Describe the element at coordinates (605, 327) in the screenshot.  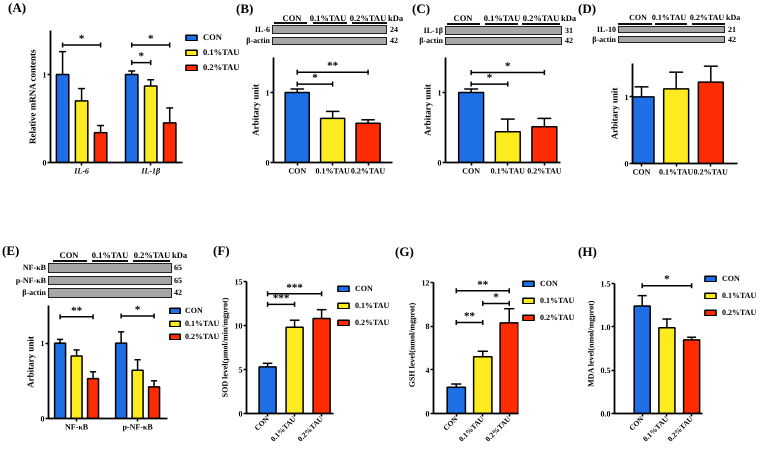
I see `y-tick-label: 1.0` at that location.